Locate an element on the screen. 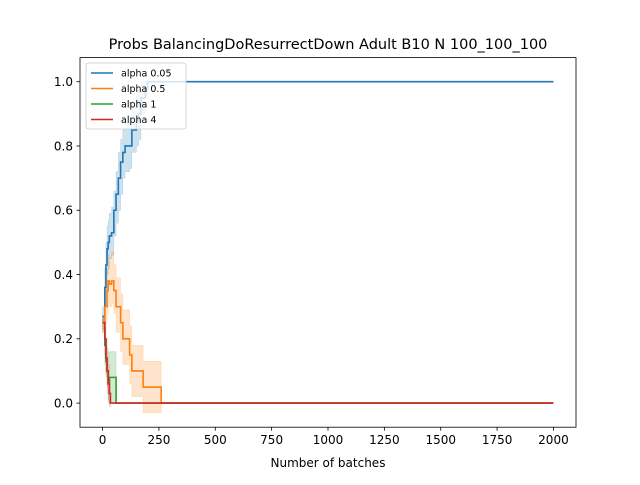 Image resolution: width=640 pixels, height=485 pixels. legend-label-alpha-1: alpha 1 is located at coordinates (138, 104).